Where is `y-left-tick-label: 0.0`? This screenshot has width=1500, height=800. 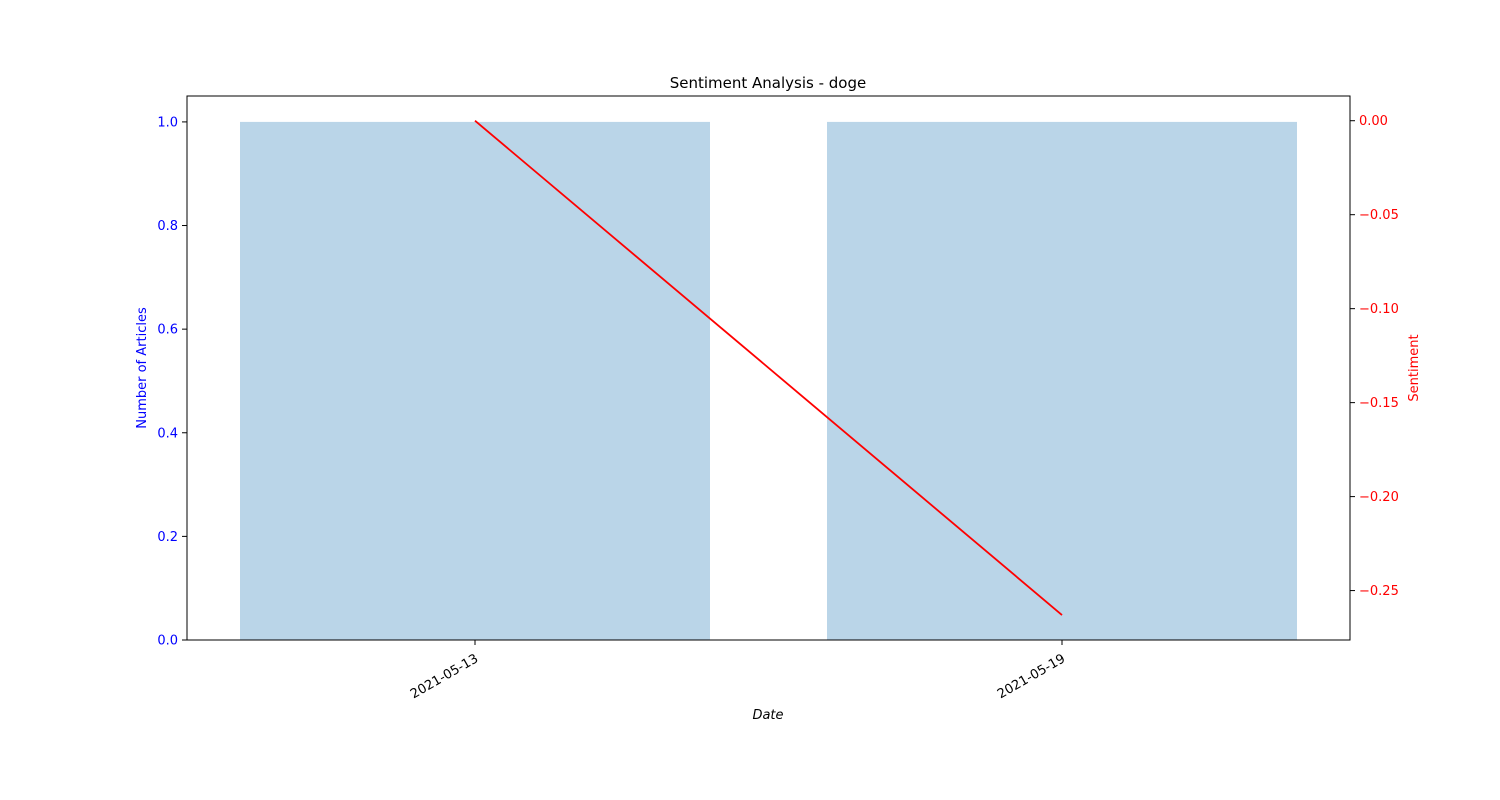 y-left-tick-label: 0.0 is located at coordinates (167, 641).